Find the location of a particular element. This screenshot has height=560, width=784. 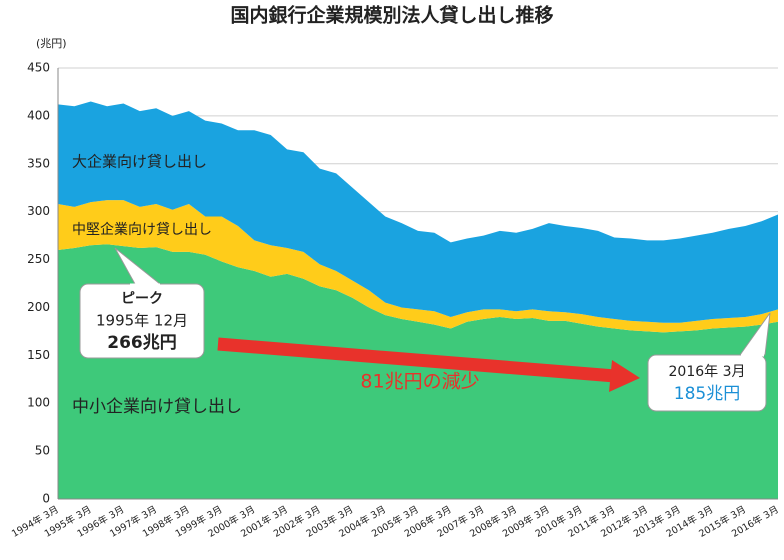

peak-title: ピーク is located at coordinates (142, 299).